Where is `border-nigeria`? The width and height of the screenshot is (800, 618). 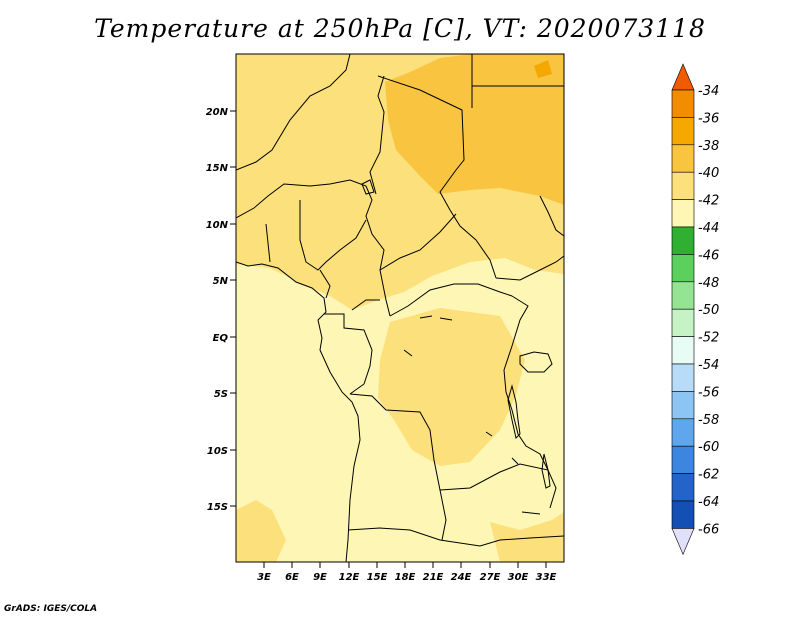
border-nigeria is located at coordinates (316, 235).